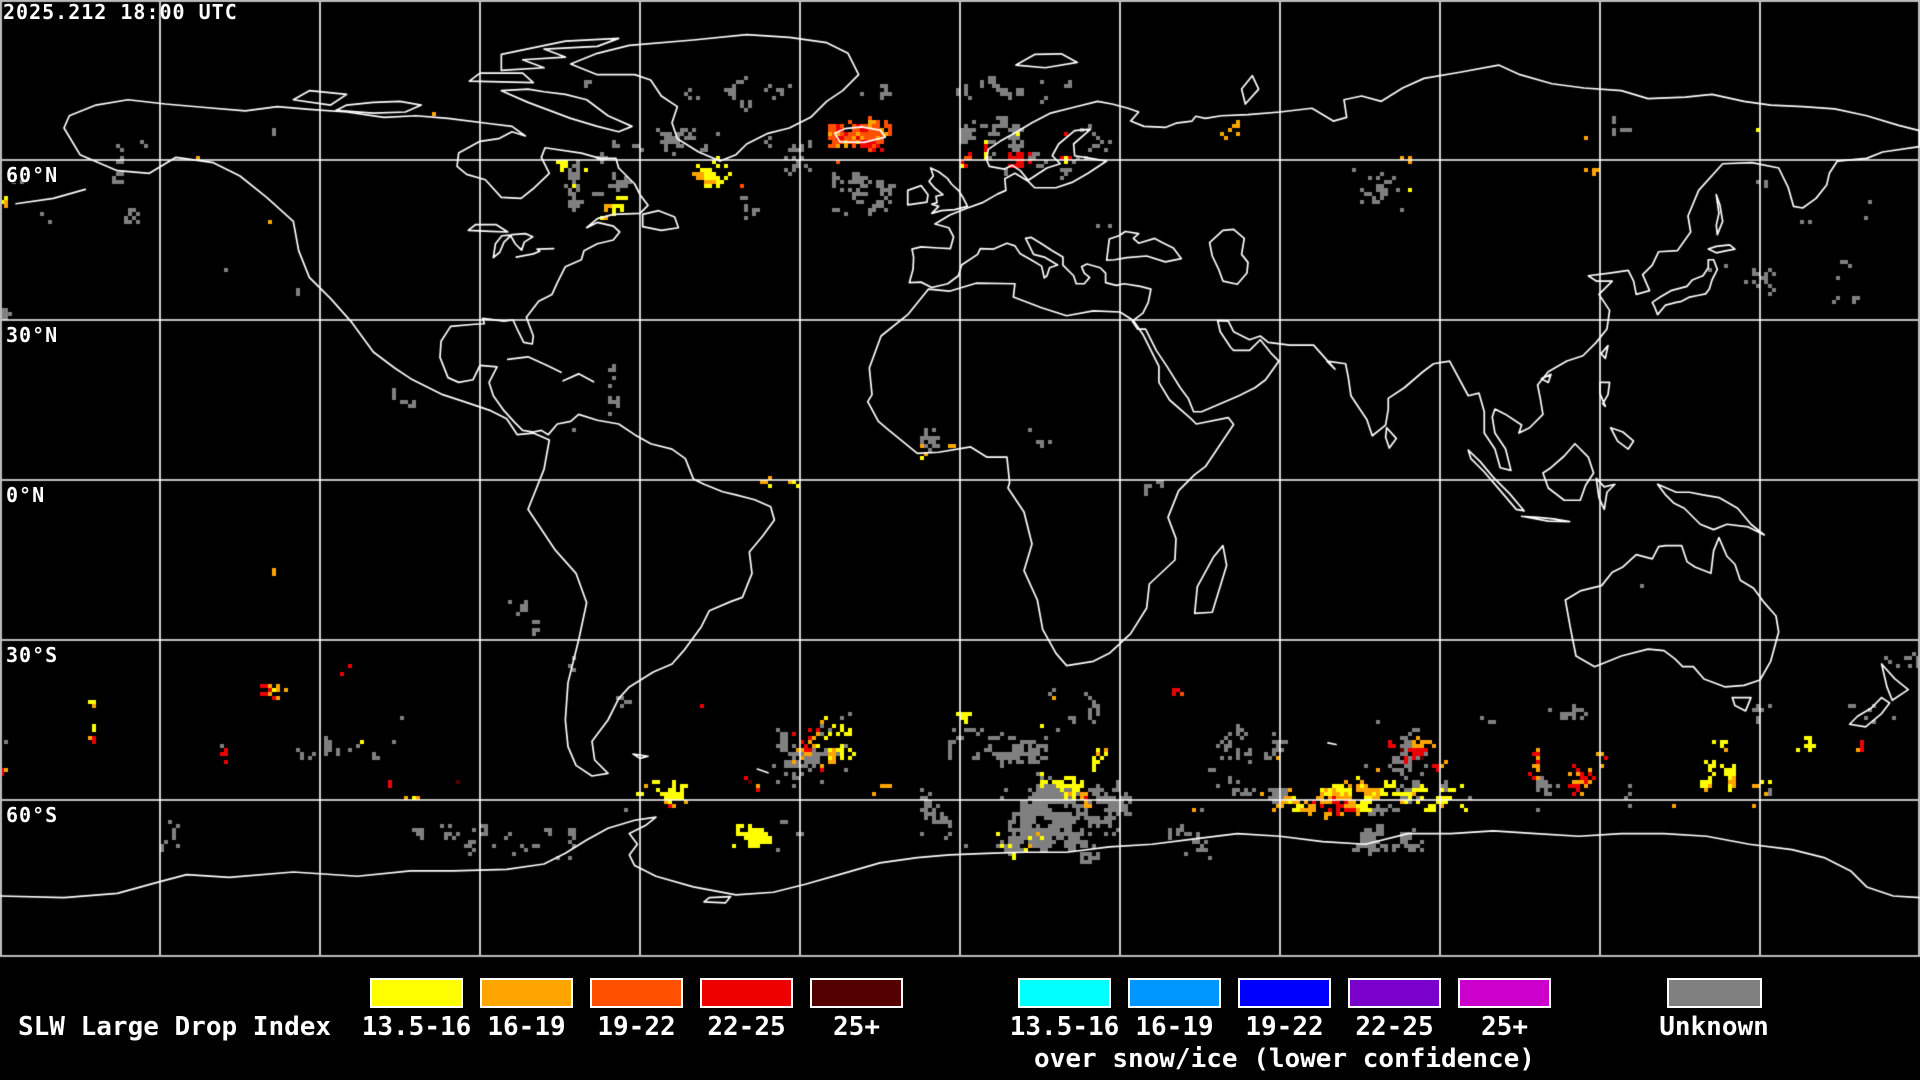  What do you see at coordinates (32, 175) in the screenshot?
I see `latitude-label-60N: 60°N` at bounding box center [32, 175].